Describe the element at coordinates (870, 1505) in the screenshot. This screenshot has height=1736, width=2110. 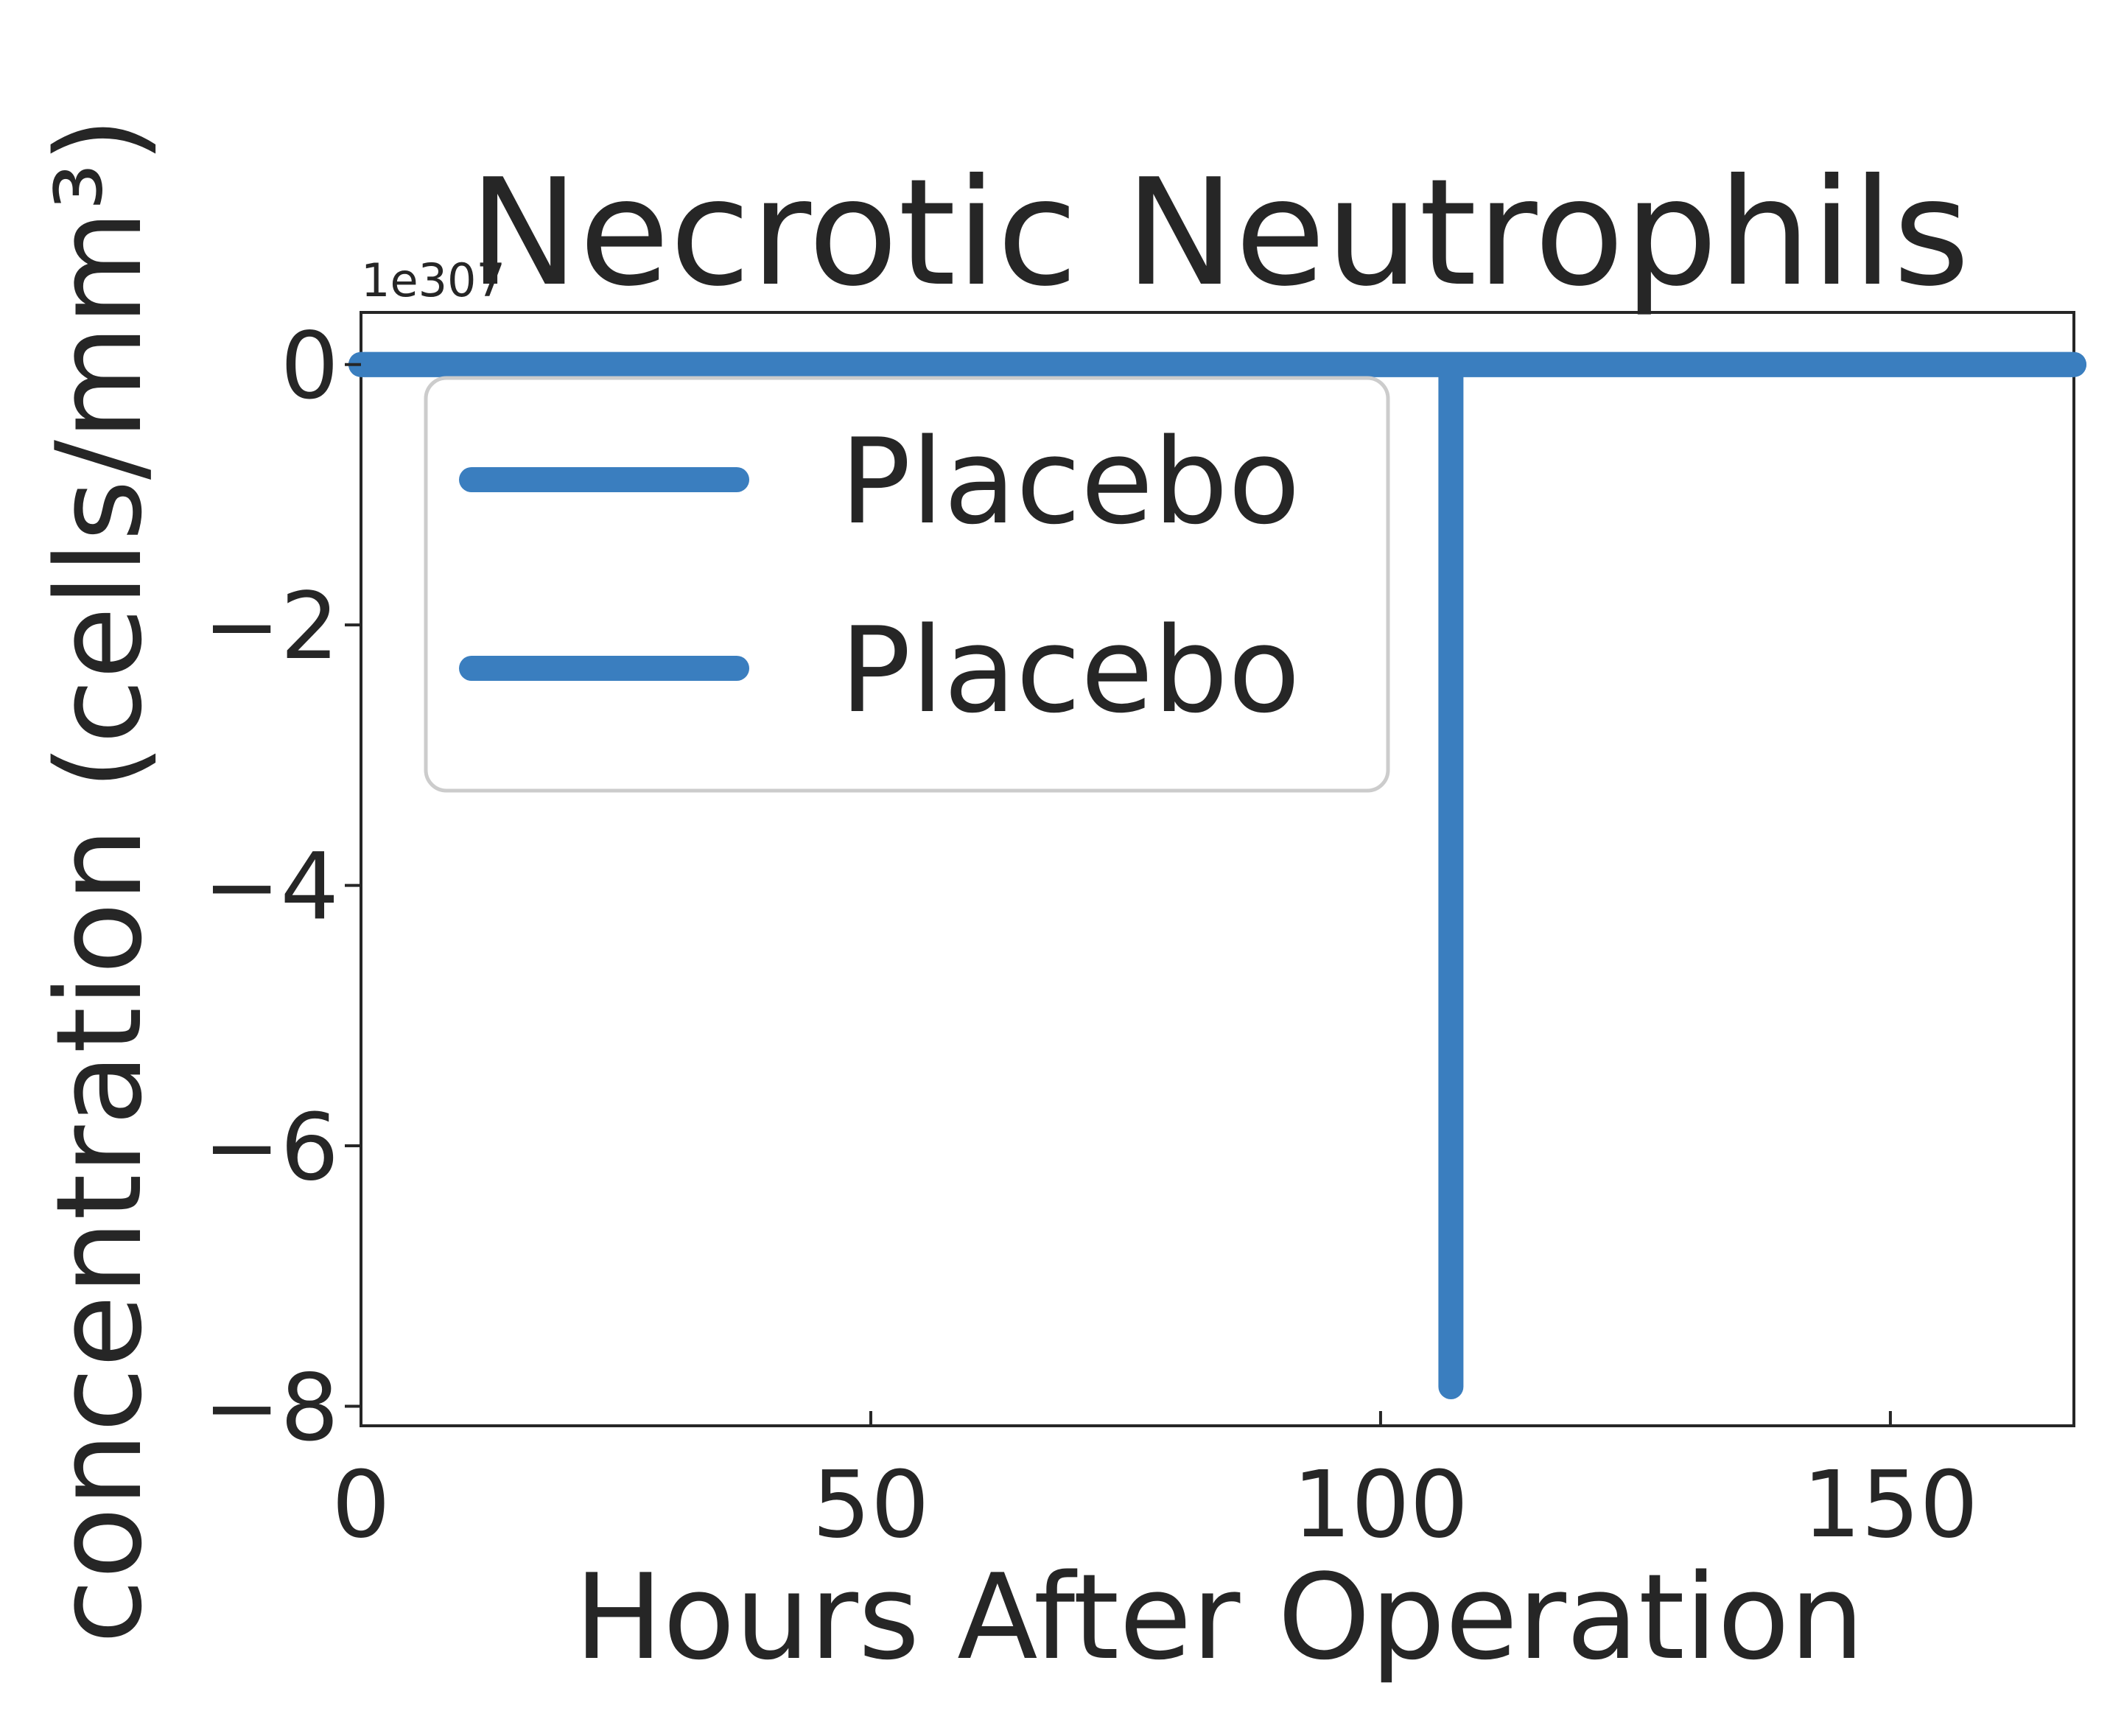
I see `x-tick-label: 50` at that location.